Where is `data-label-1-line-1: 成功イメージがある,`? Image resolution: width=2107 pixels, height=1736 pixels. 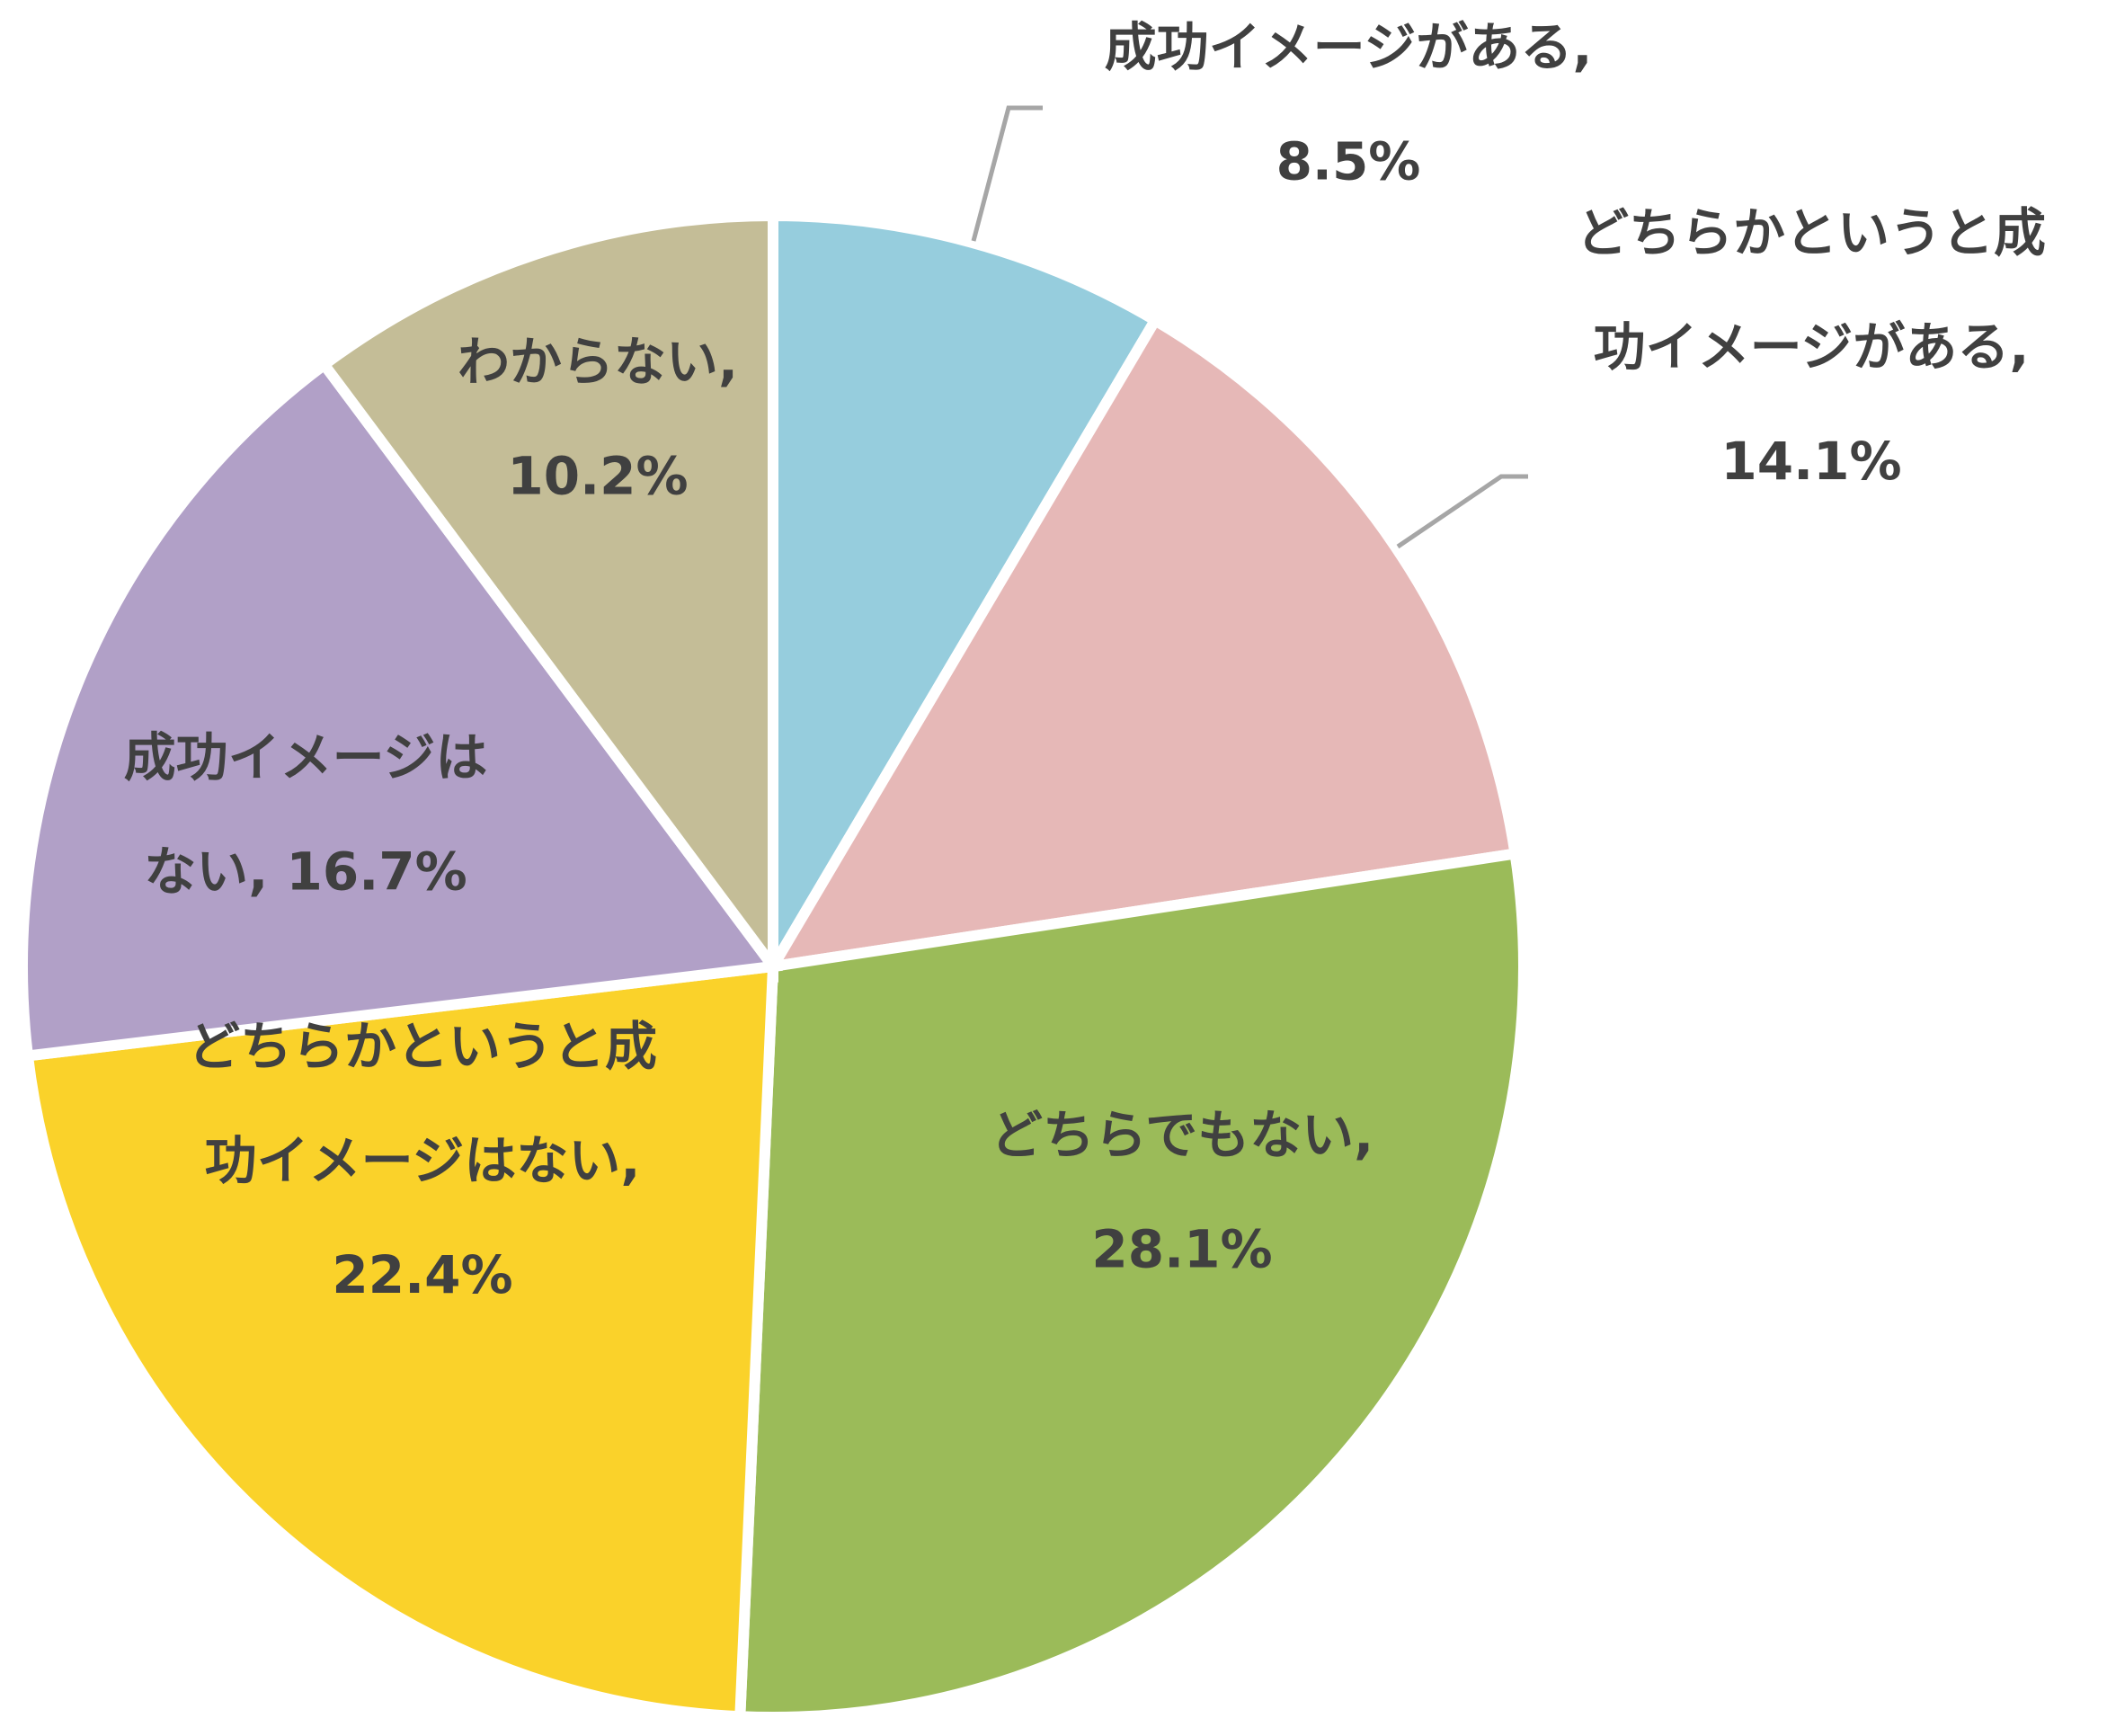 data-label-1-line-1: 成功イメージがある, is located at coordinates (1349, 47).